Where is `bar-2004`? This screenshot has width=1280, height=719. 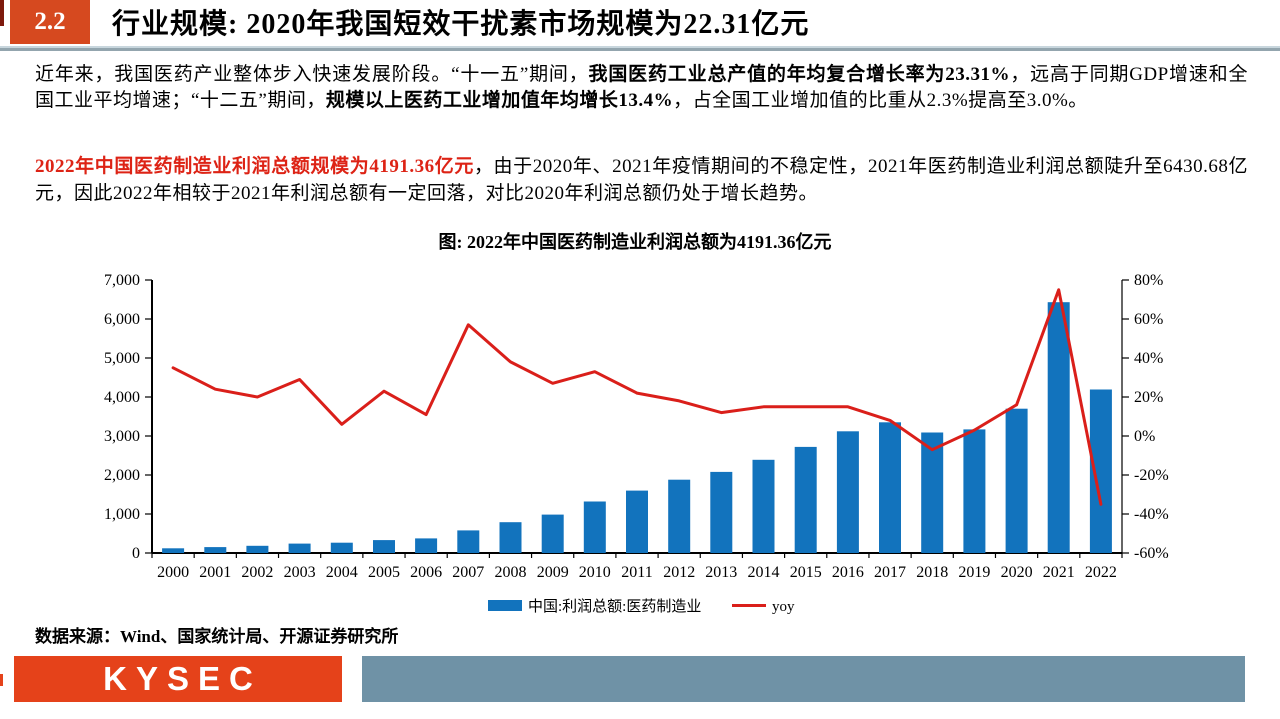
bar-2004 is located at coordinates (341, 547).